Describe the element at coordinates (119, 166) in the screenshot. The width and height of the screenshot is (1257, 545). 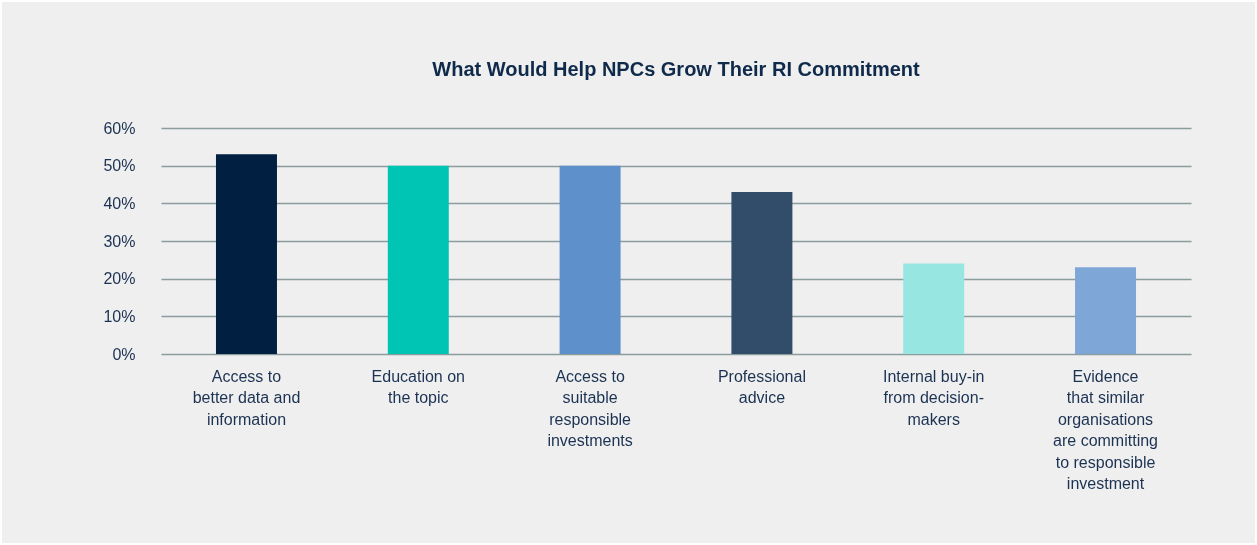
I see `y-tick-label: 50%` at that location.